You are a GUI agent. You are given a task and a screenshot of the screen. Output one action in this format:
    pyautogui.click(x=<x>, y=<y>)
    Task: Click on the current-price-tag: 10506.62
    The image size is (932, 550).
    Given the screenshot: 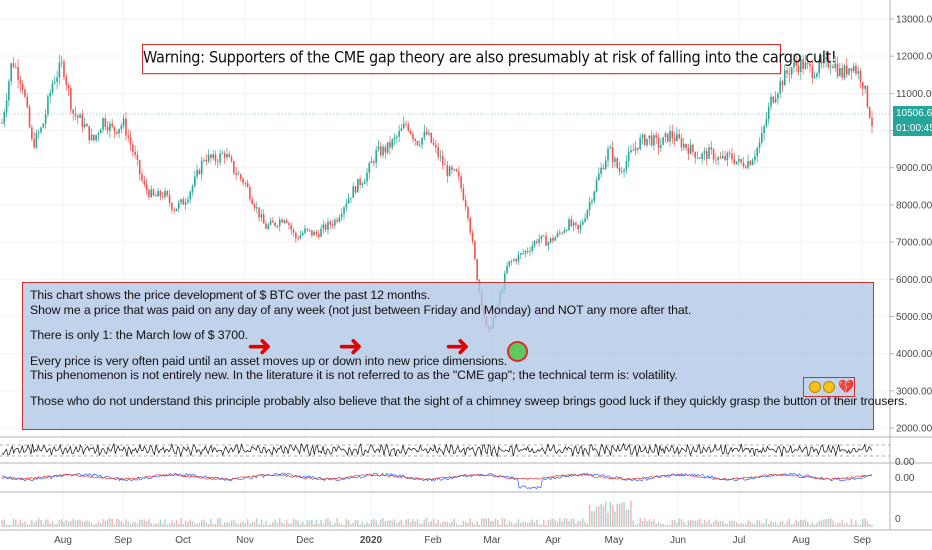 What is the action you would take?
    pyautogui.click(x=912, y=113)
    